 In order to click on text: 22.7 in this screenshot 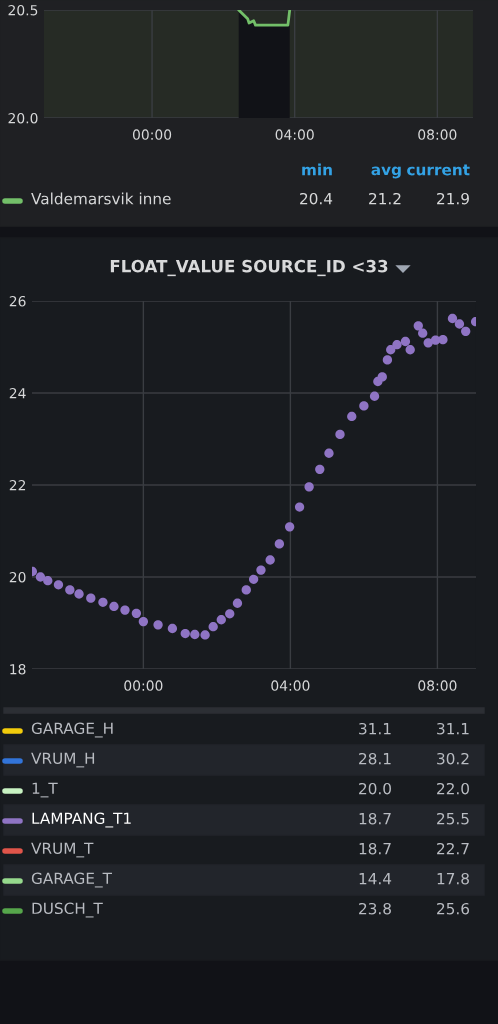, I will do `click(453, 848)`.